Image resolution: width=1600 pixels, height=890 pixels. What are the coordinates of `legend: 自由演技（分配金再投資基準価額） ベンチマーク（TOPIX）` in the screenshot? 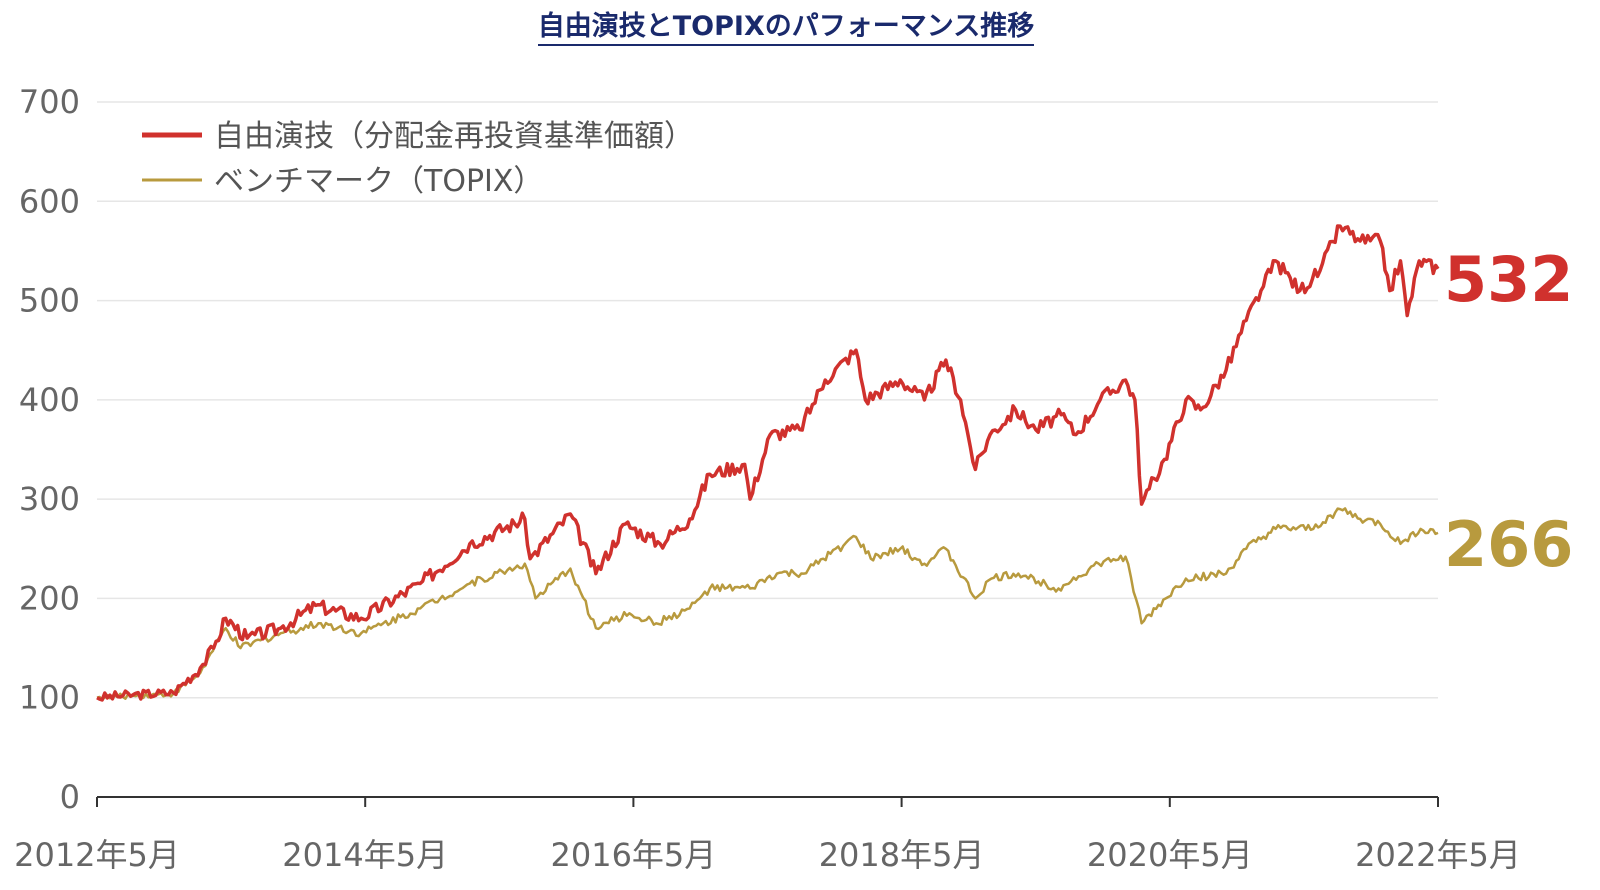 It's located at (418, 159).